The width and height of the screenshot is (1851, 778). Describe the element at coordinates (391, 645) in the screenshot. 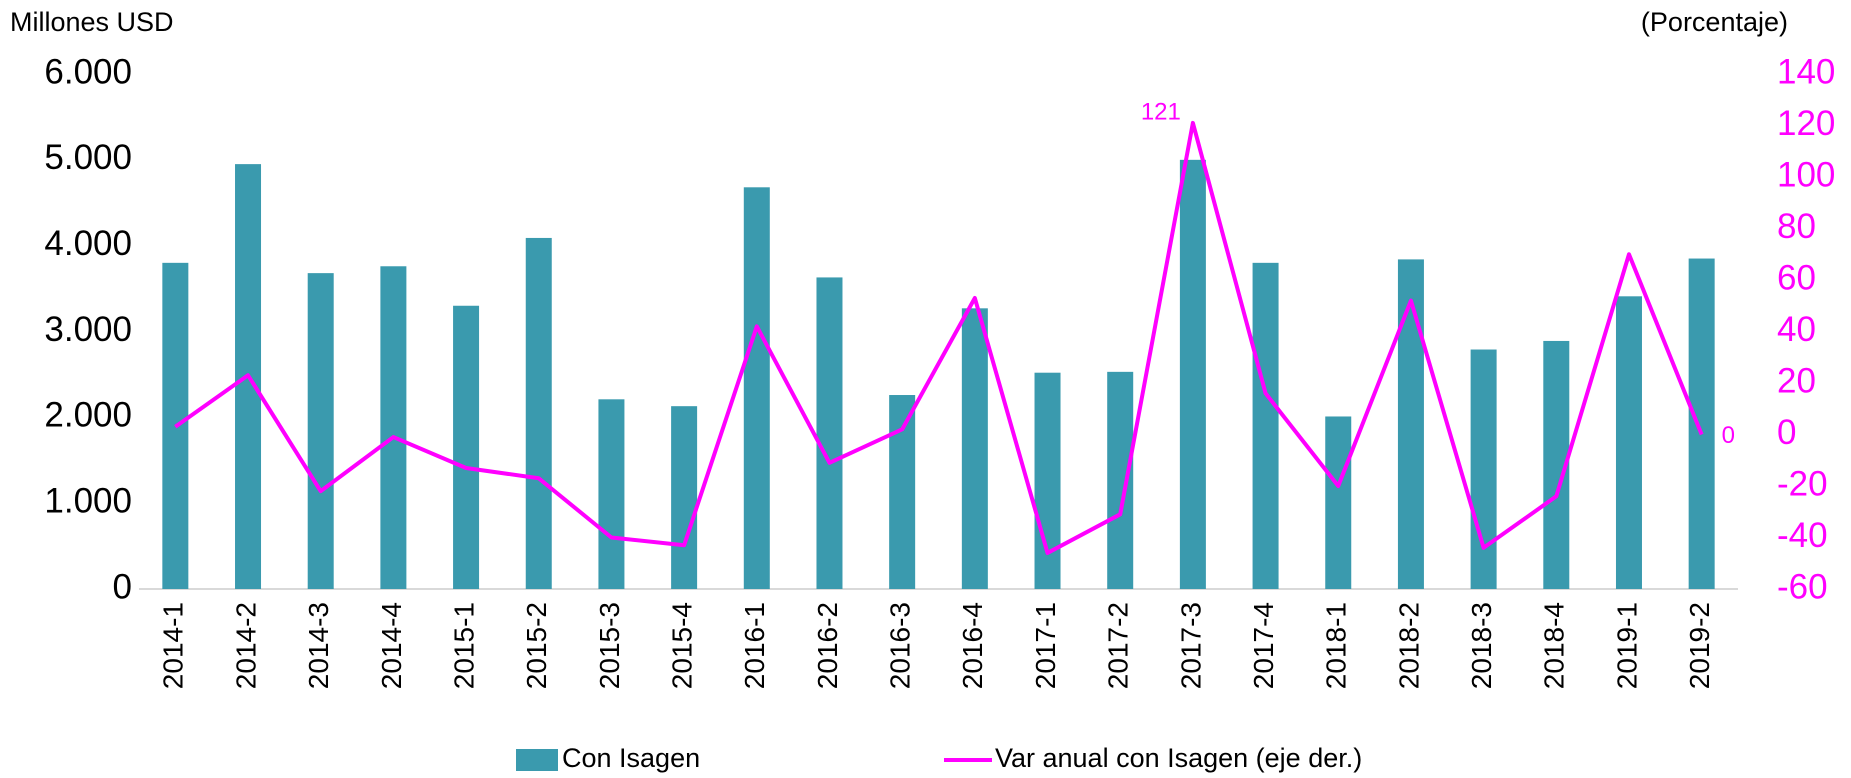

I see `x-tick-label: 2014-4` at that location.